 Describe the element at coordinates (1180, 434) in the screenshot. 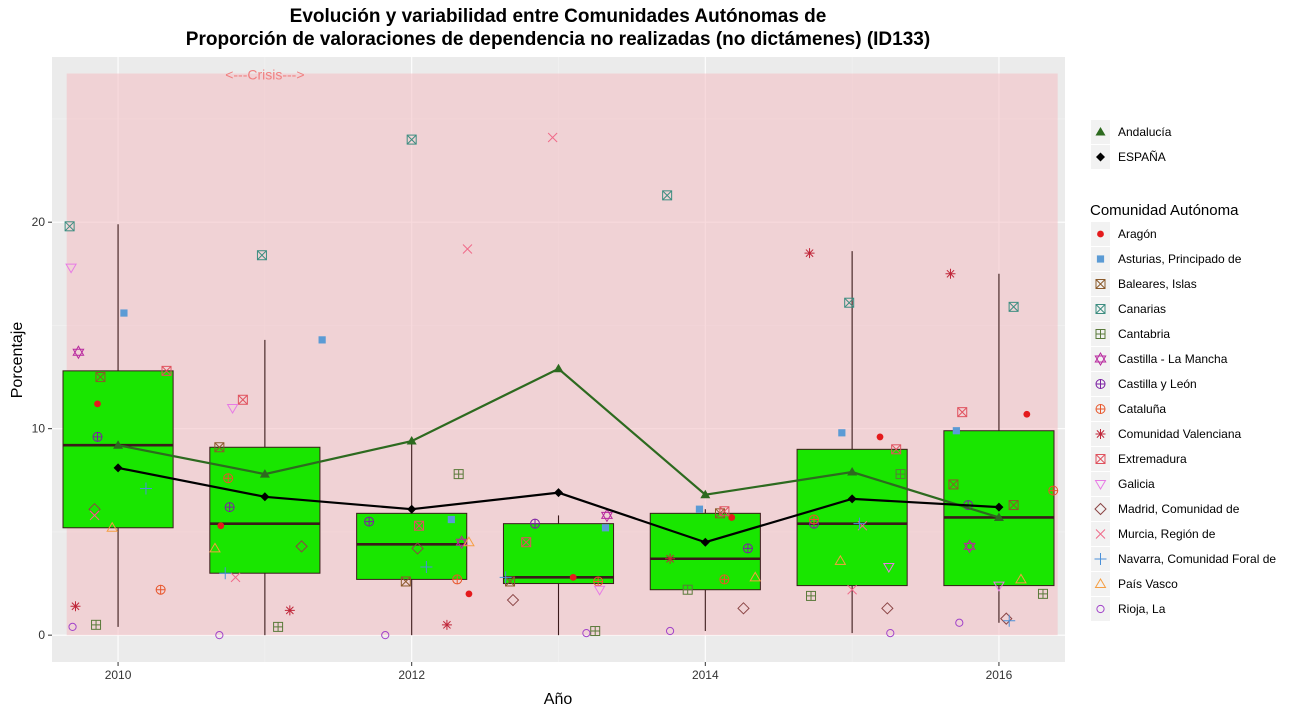

I see `legend-label: Comunidad Valenciana` at that location.